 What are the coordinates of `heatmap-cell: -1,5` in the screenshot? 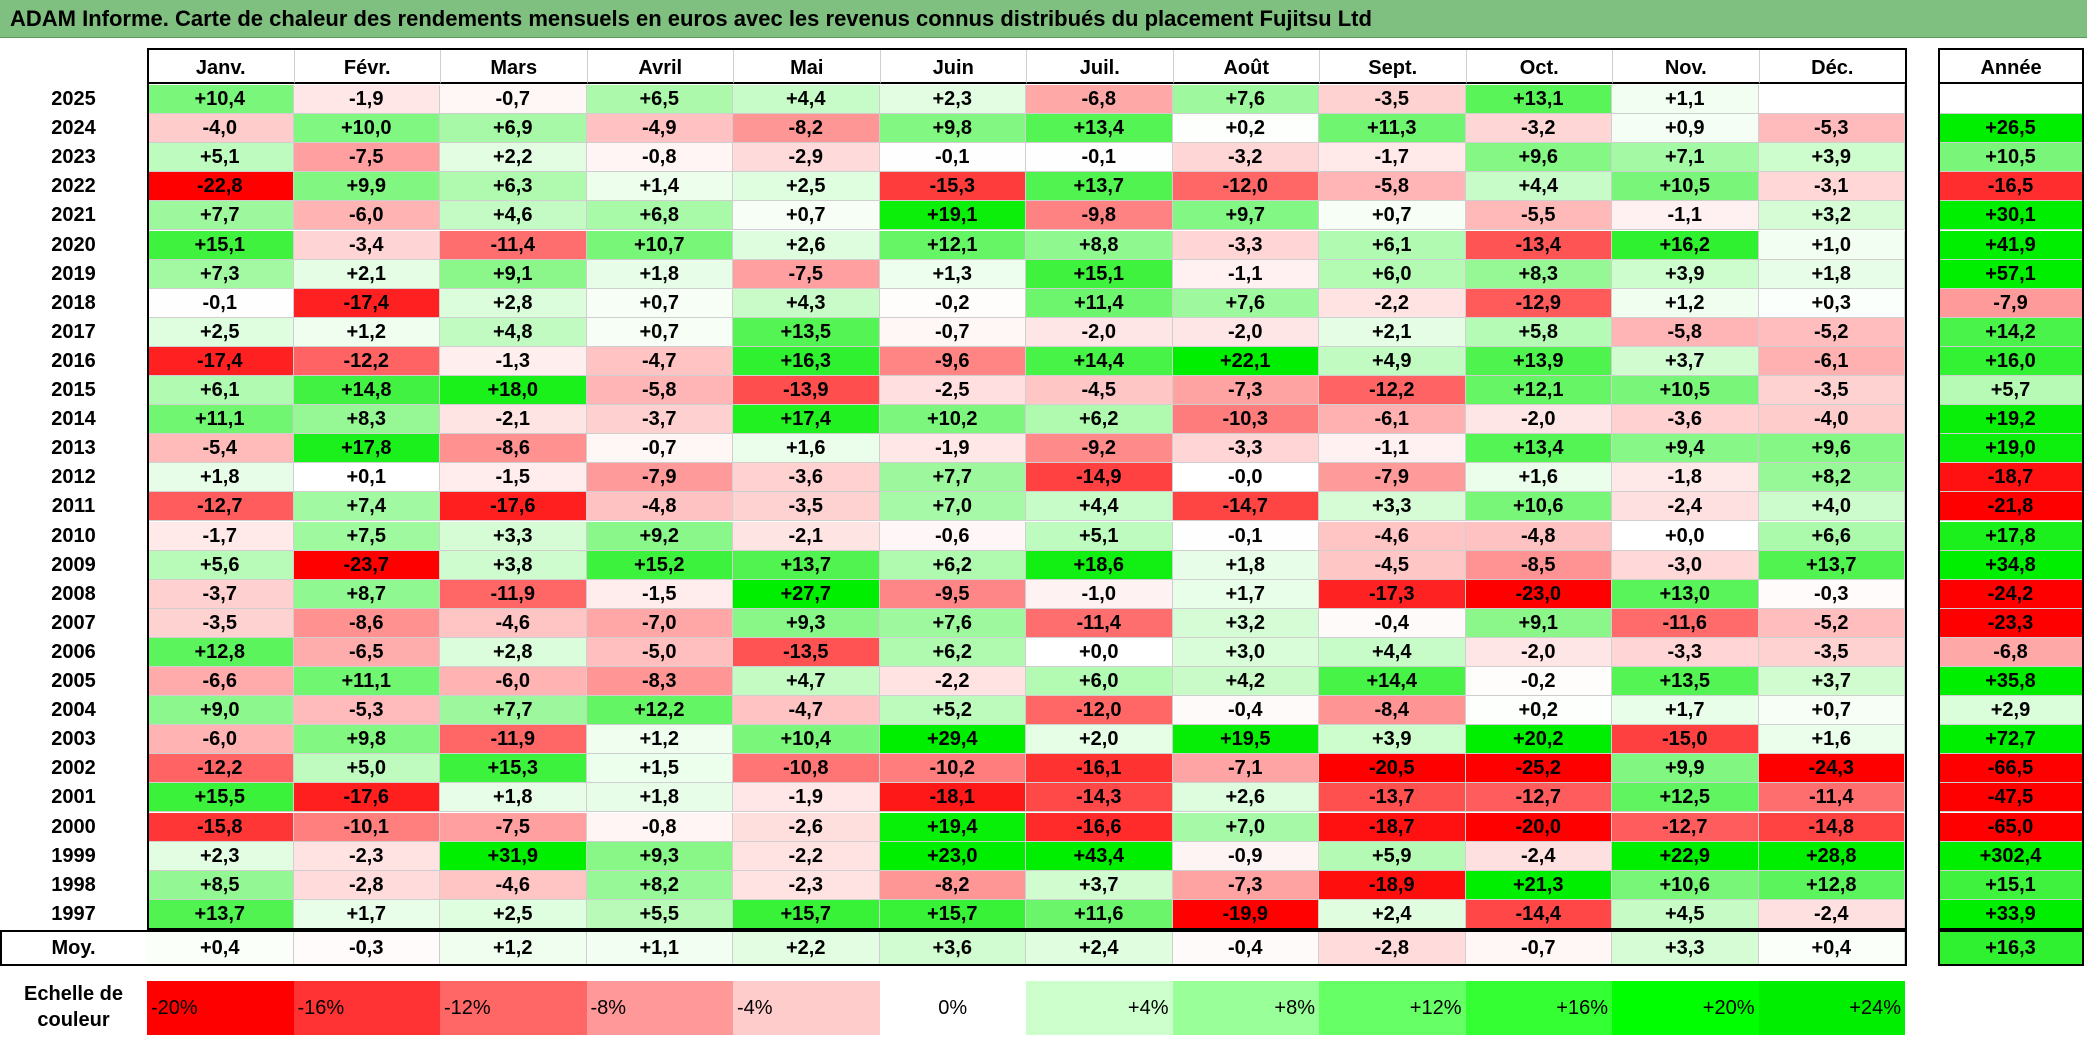 It's located at (659, 594).